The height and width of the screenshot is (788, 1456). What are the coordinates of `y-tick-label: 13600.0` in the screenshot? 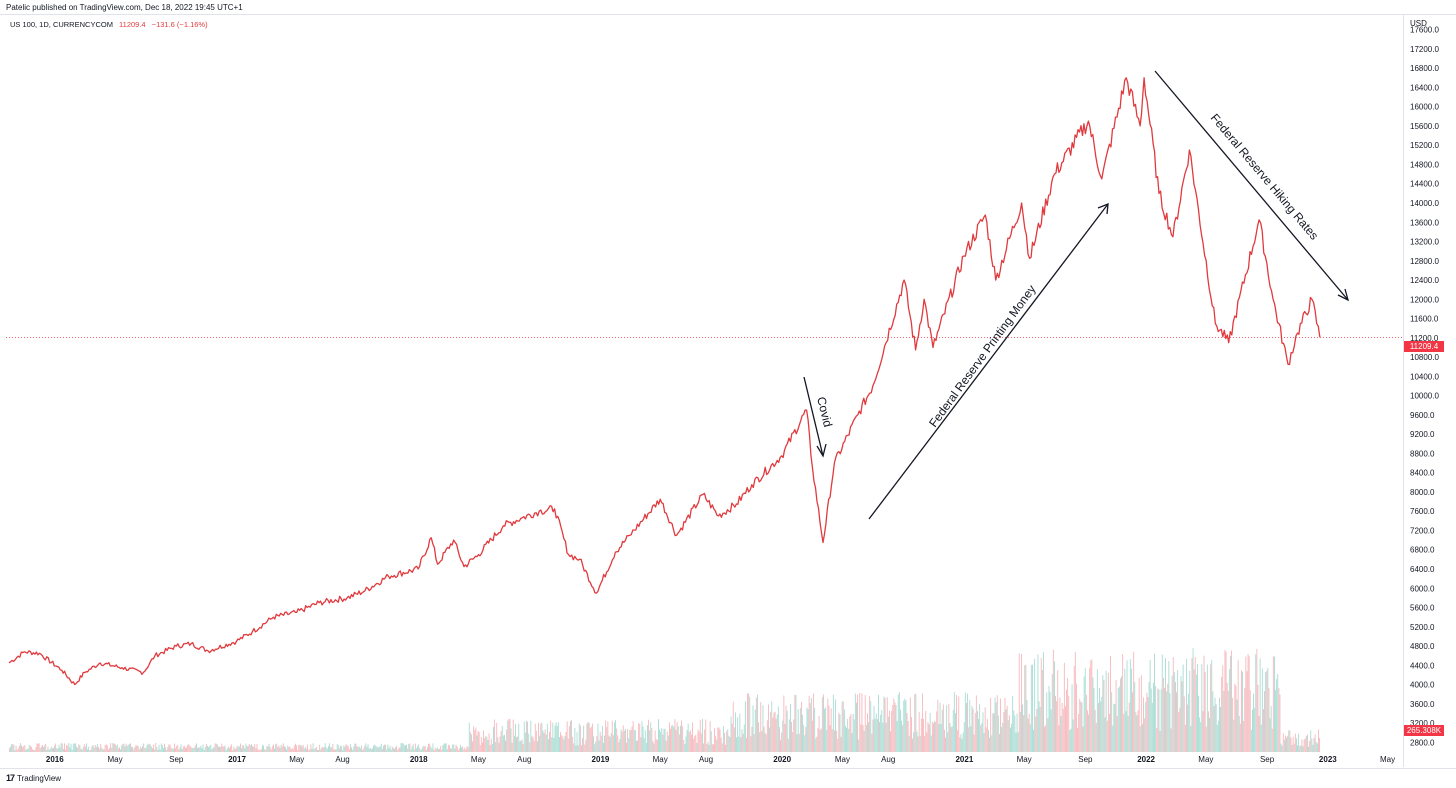 It's located at (1424, 222).